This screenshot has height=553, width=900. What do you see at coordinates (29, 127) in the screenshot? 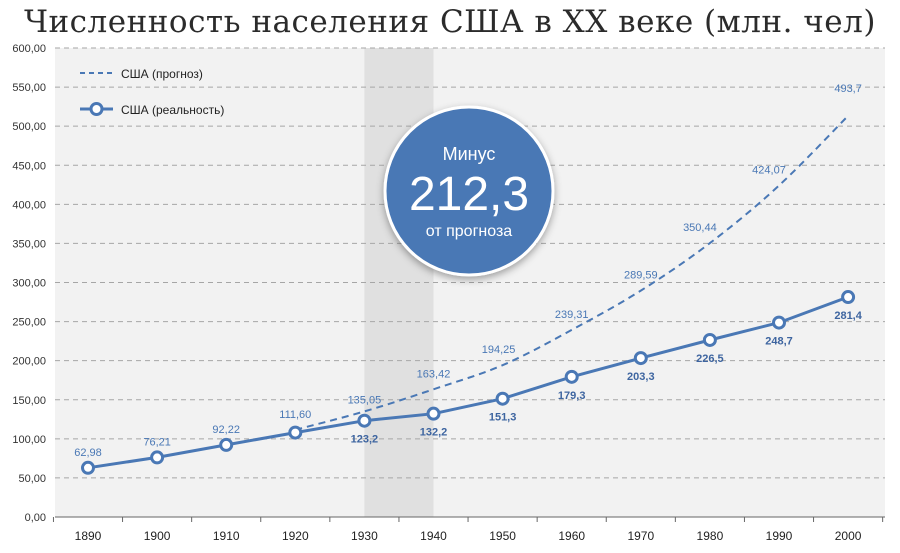
I see `y-tick-label: 500,00` at bounding box center [29, 127].